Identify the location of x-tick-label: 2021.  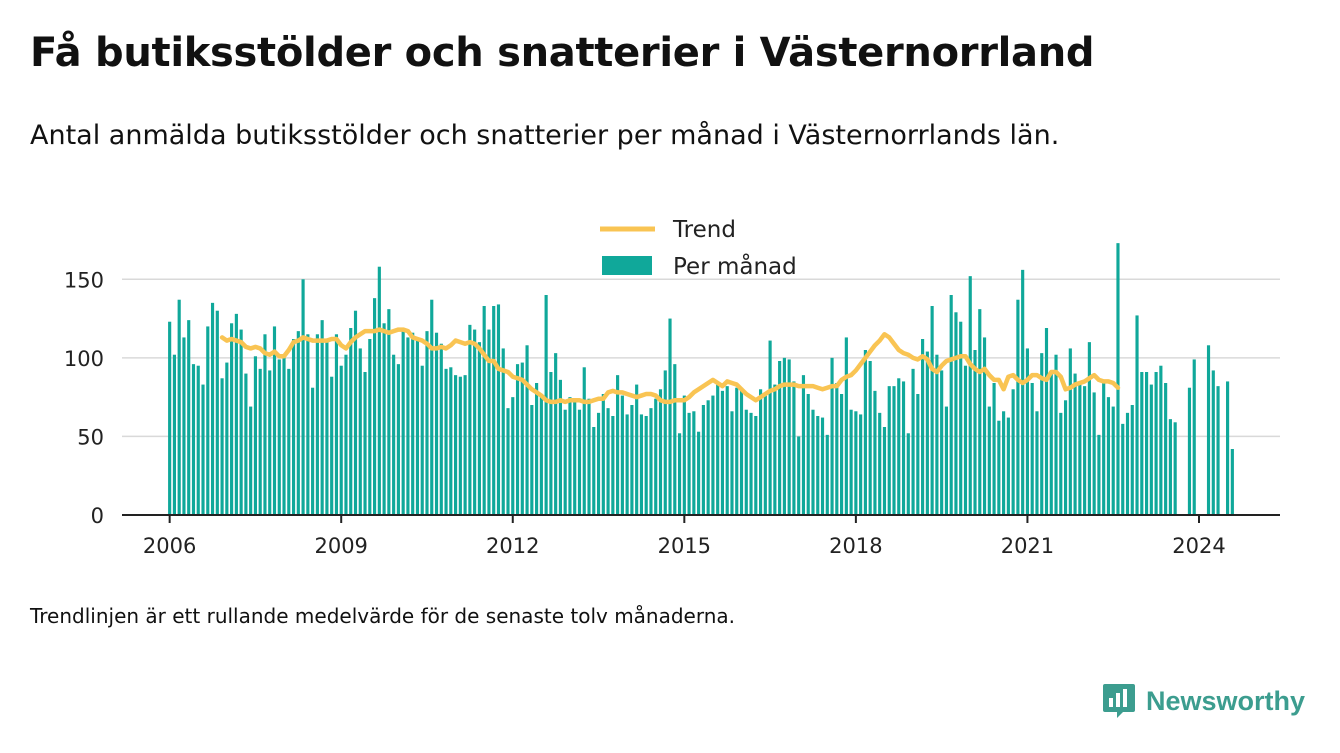
(1027, 546).